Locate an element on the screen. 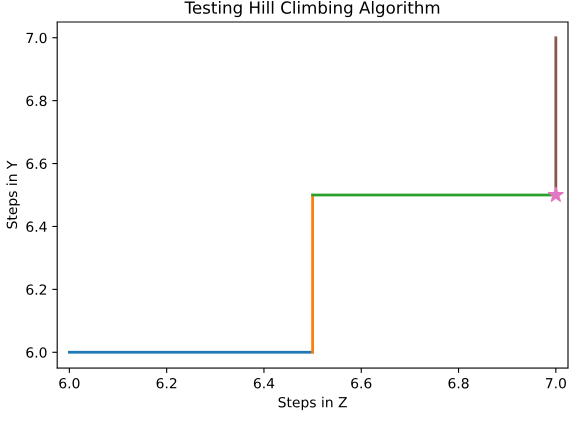 The height and width of the screenshot is (423, 572). x-tick-label: 6.2 is located at coordinates (166, 383).